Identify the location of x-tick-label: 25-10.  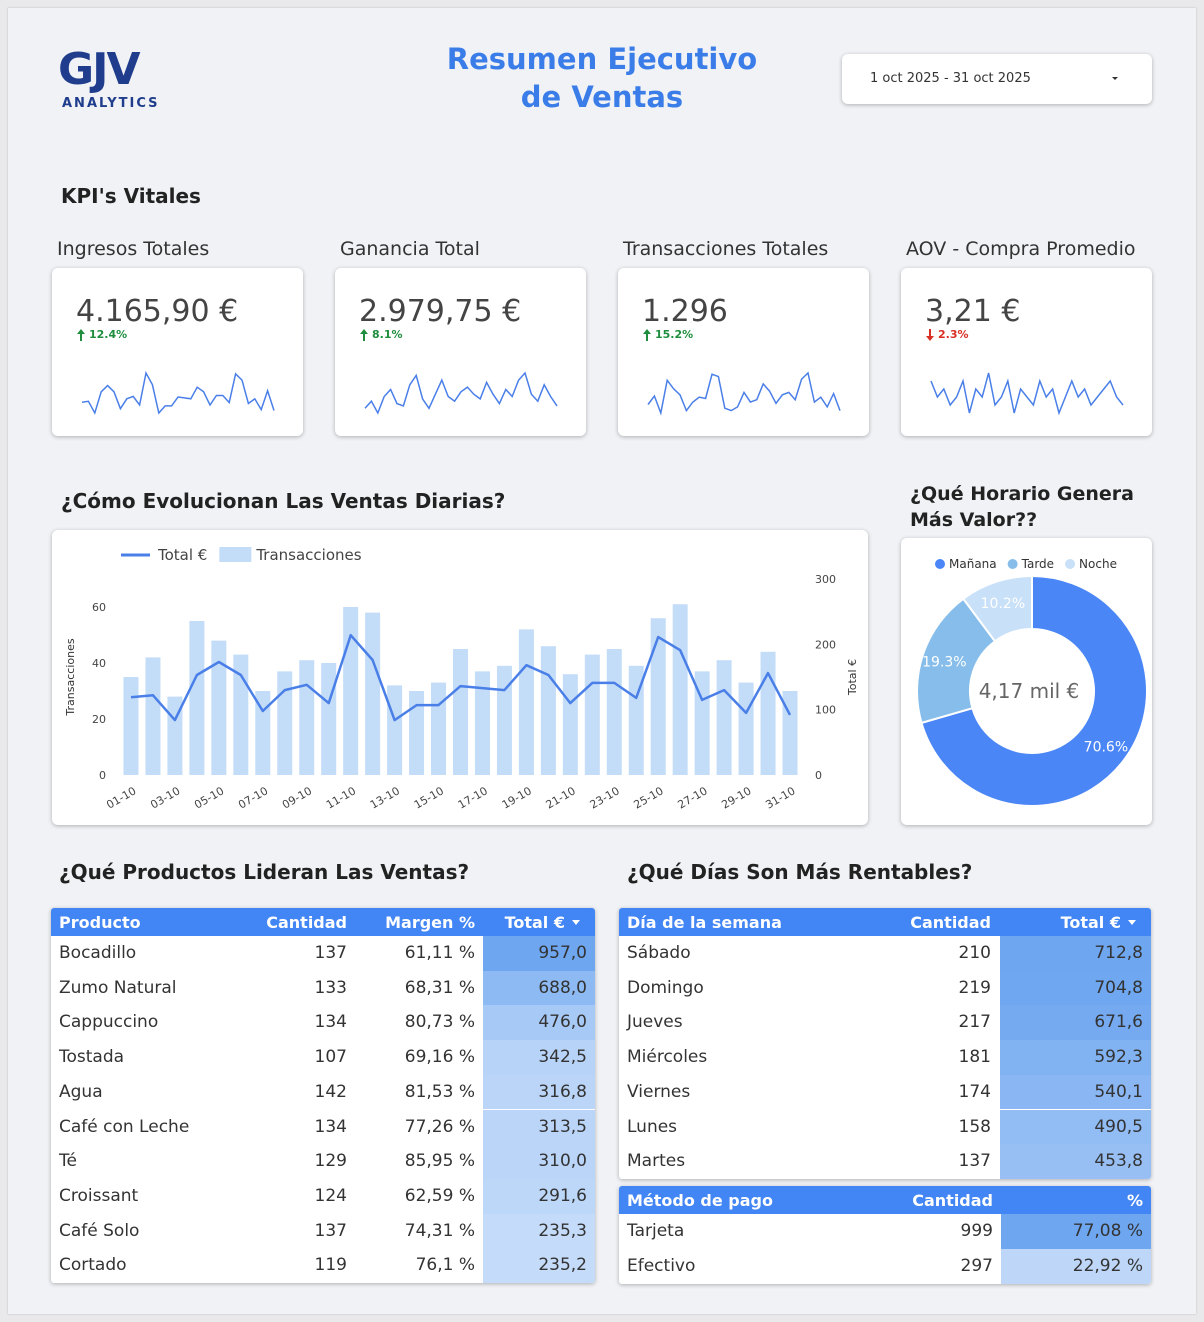
(649, 797).